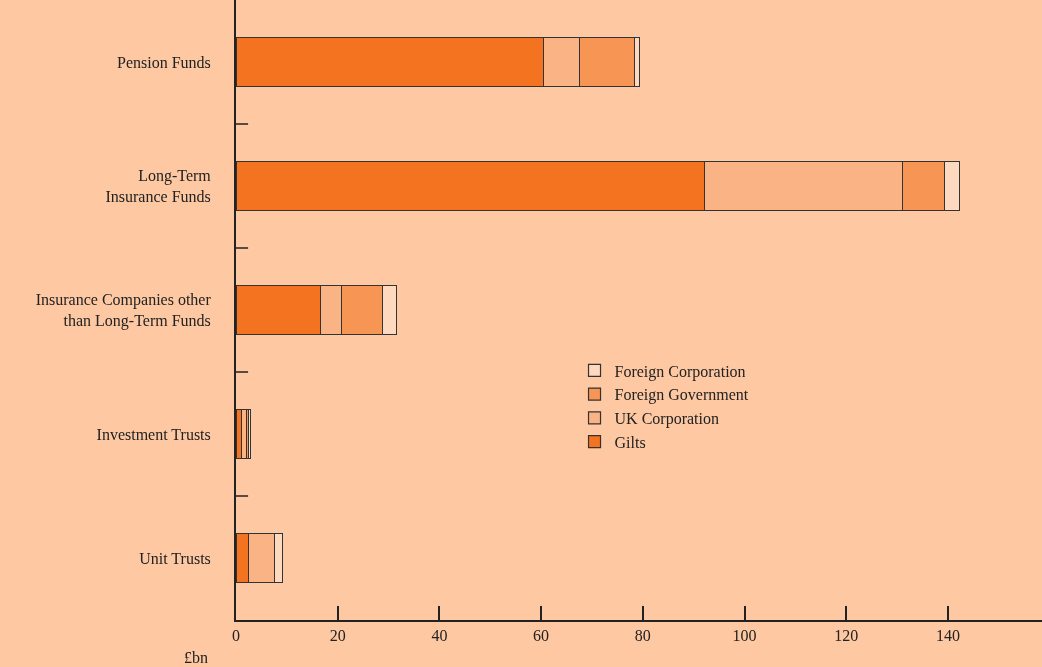 Image resolution: width=1042 pixels, height=667 pixels. What do you see at coordinates (666, 419) in the screenshot?
I see `legend-label: UK Corporation` at bounding box center [666, 419].